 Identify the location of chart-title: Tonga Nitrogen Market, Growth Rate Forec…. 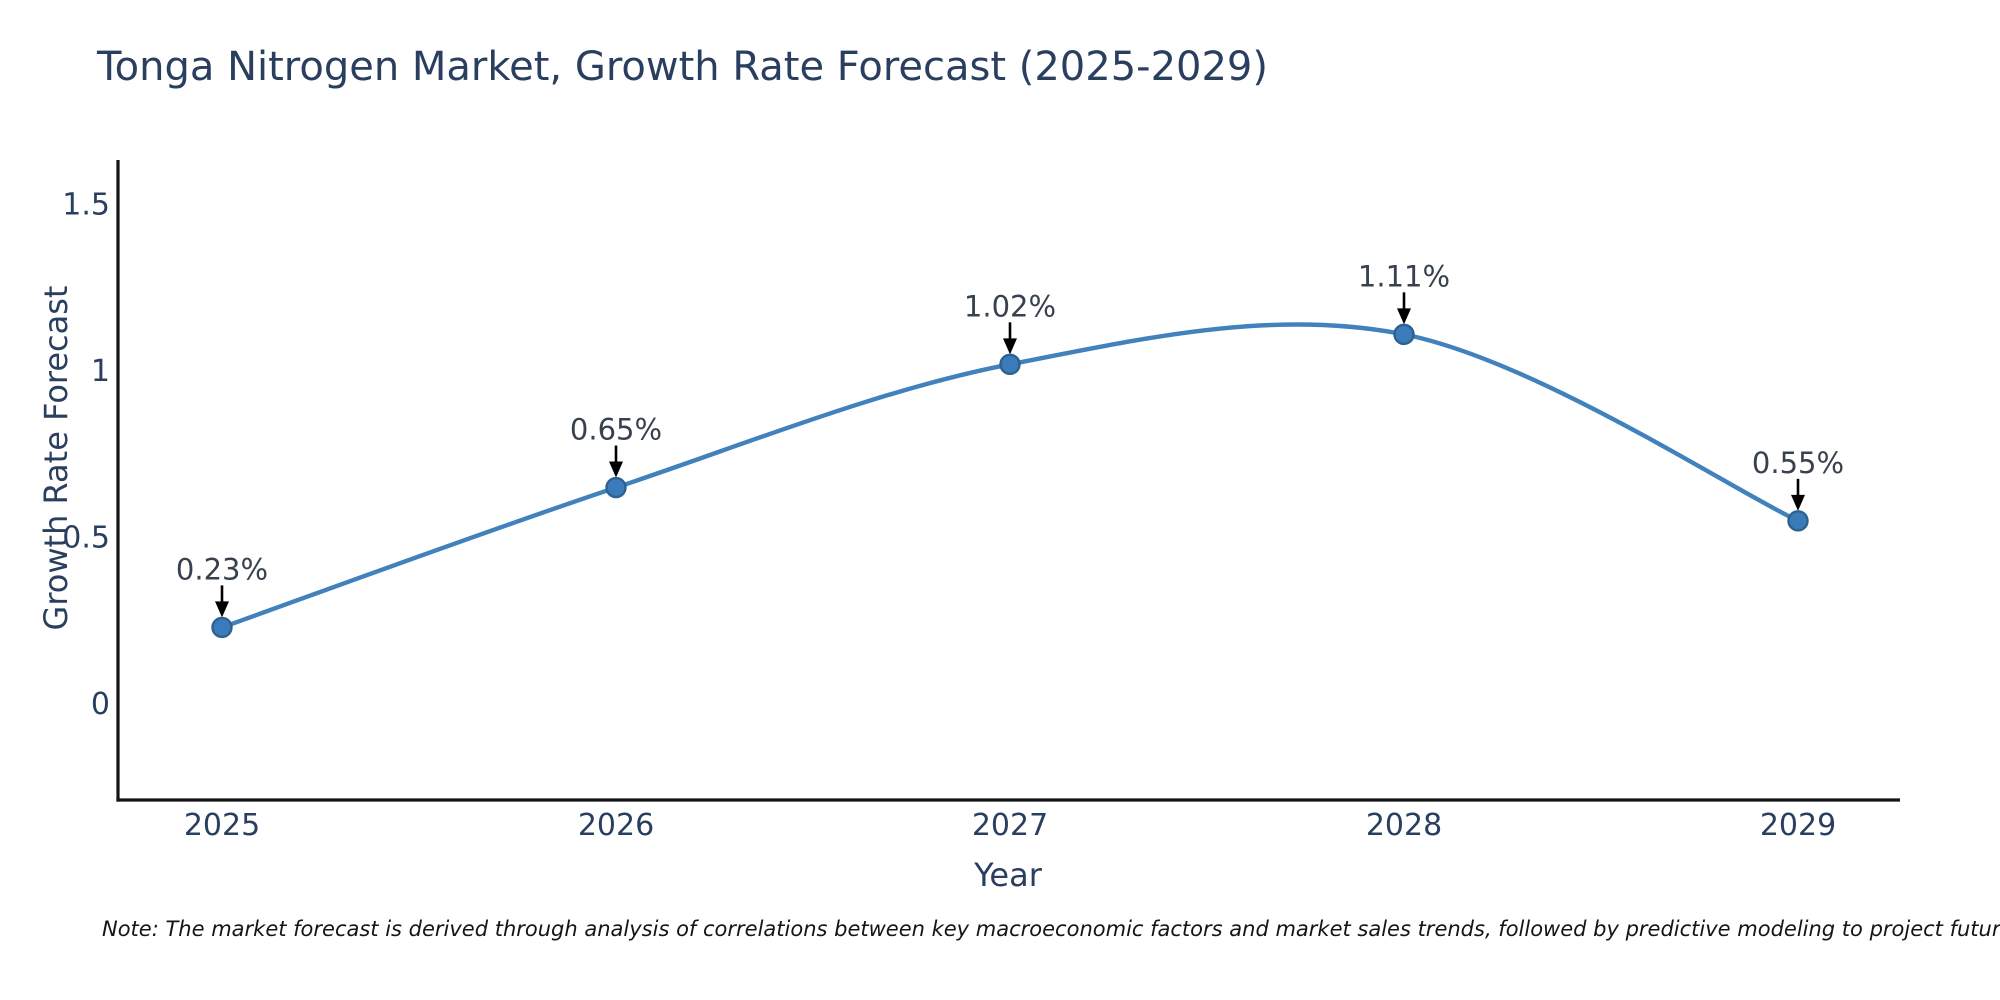
(682, 67).